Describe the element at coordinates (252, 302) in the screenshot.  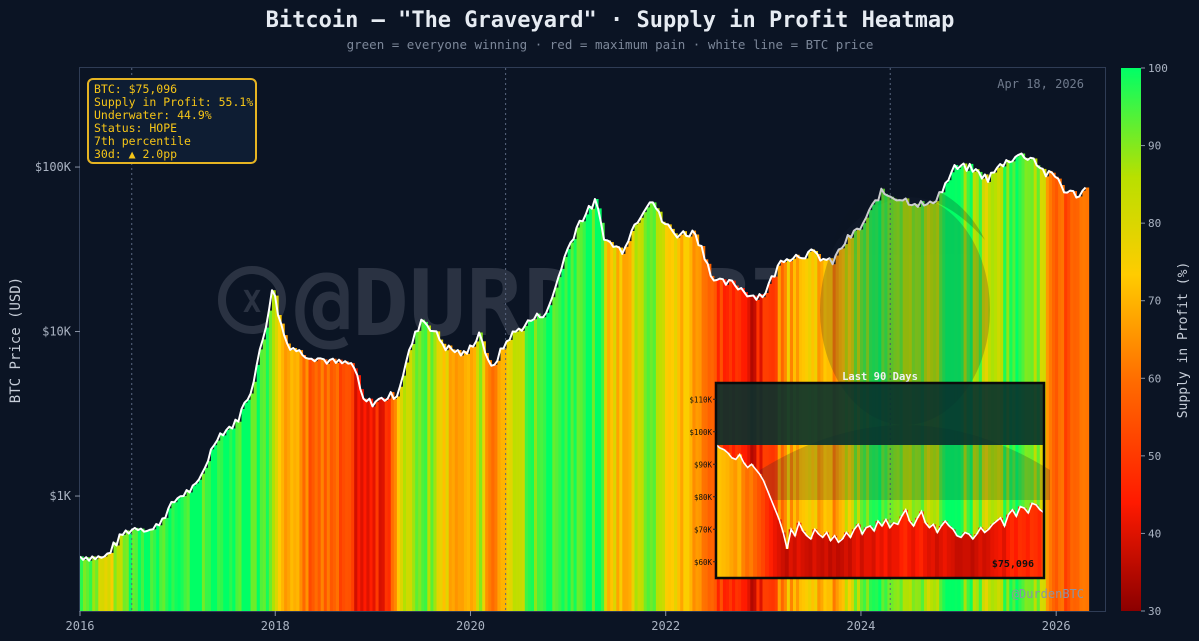
I see `x-letter: X` at that location.